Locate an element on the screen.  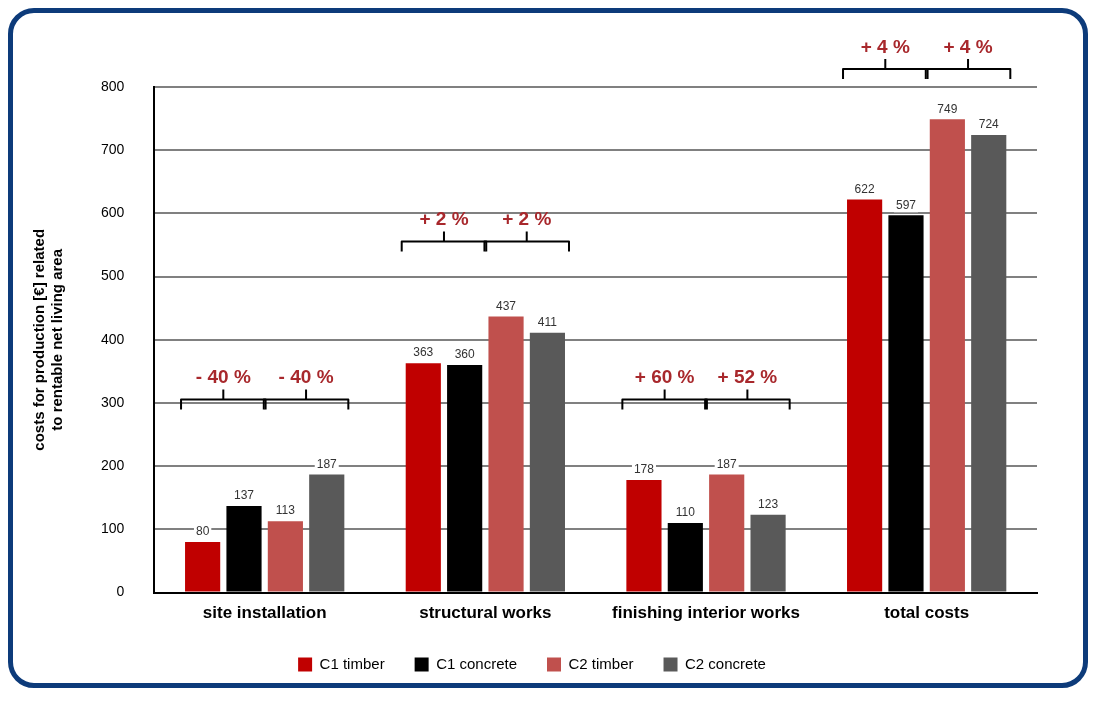
data-label: 749 is located at coordinates (947, 108).